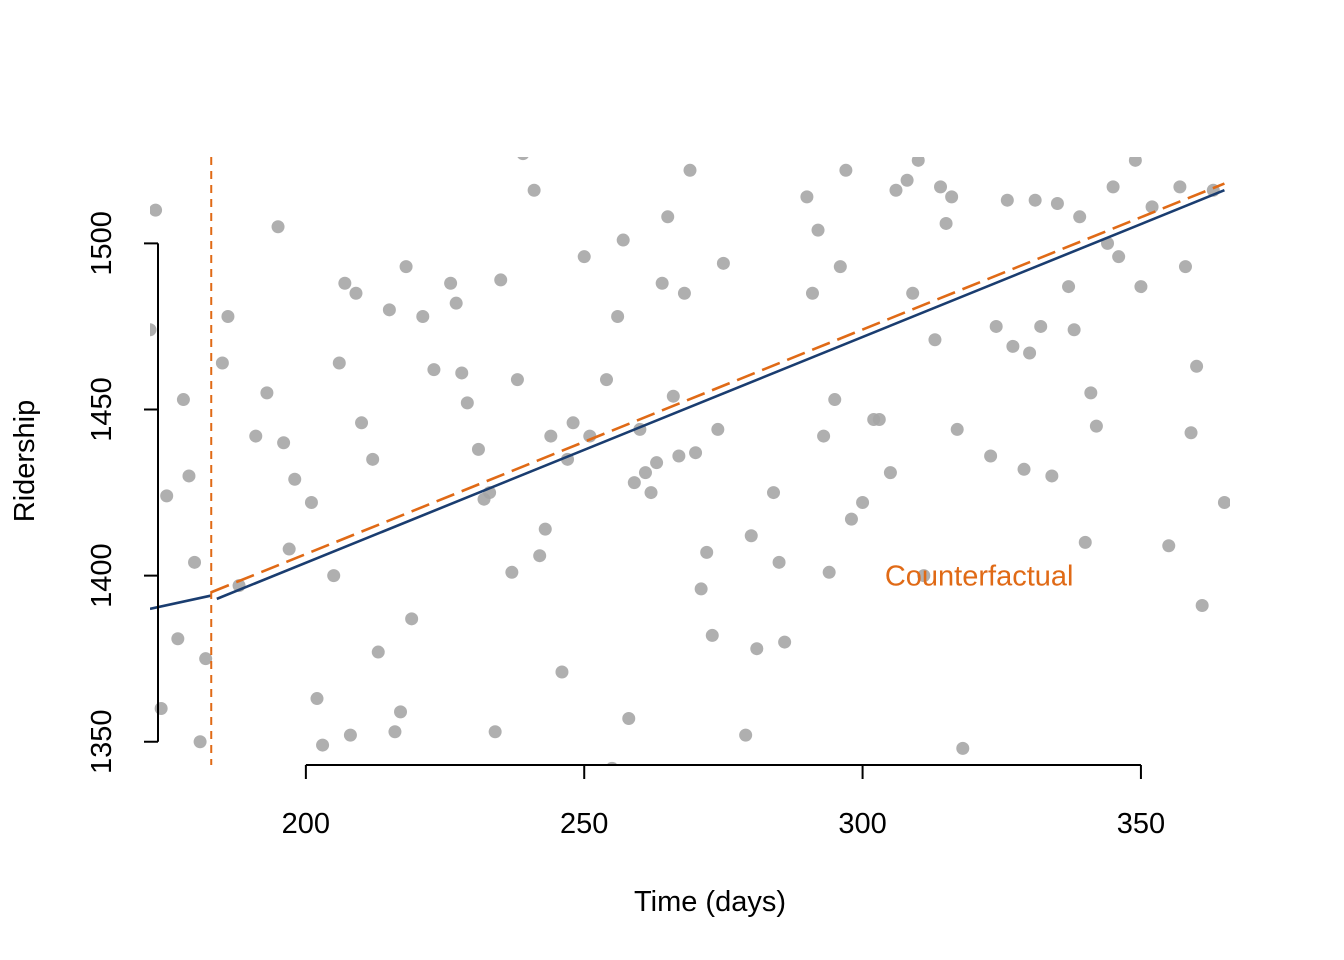 Image resolution: width=1344 pixels, height=960 pixels. What do you see at coordinates (979, 577) in the screenshot?
I see `counterfactual-annotation: Counterfactual` at bounding box center [979, 577].